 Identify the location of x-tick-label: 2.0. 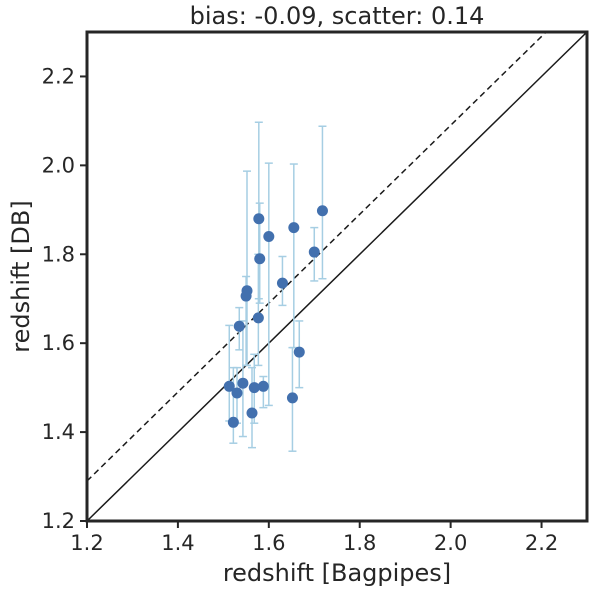
(450, 543).